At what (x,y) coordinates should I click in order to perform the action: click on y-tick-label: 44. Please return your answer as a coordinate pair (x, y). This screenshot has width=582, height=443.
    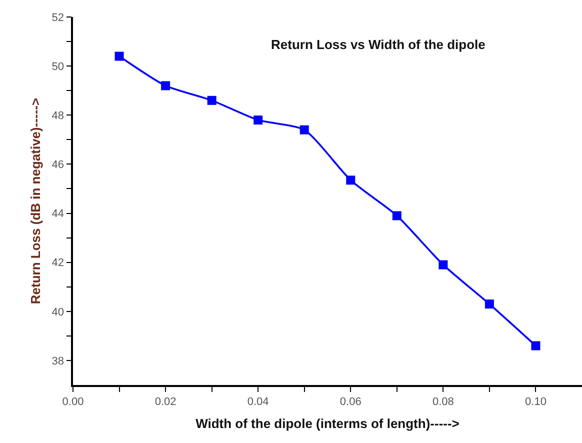
    Looking at the image, I should click on (58, 214).